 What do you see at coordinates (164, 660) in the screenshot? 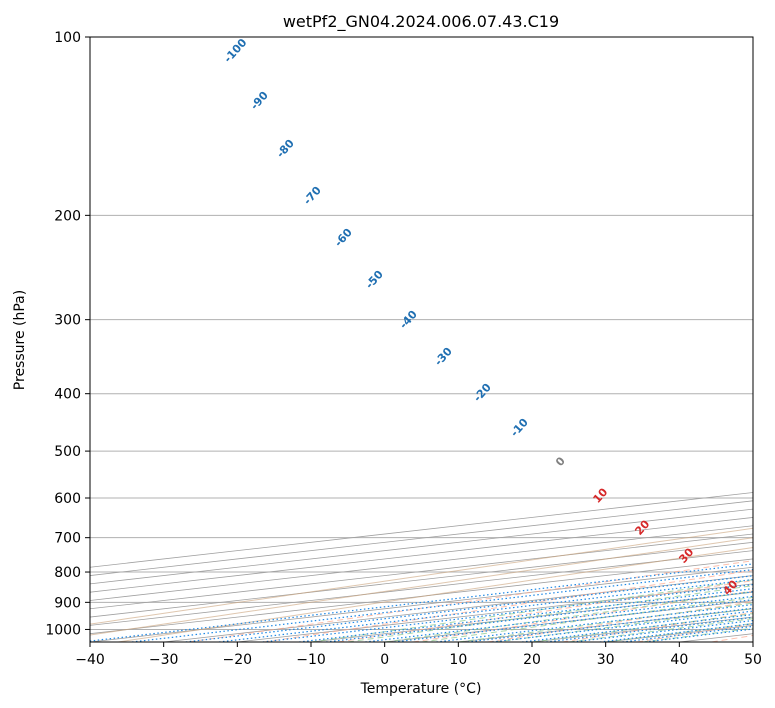
I see `x-tick-label: −30` at bounding box center [164, 660].